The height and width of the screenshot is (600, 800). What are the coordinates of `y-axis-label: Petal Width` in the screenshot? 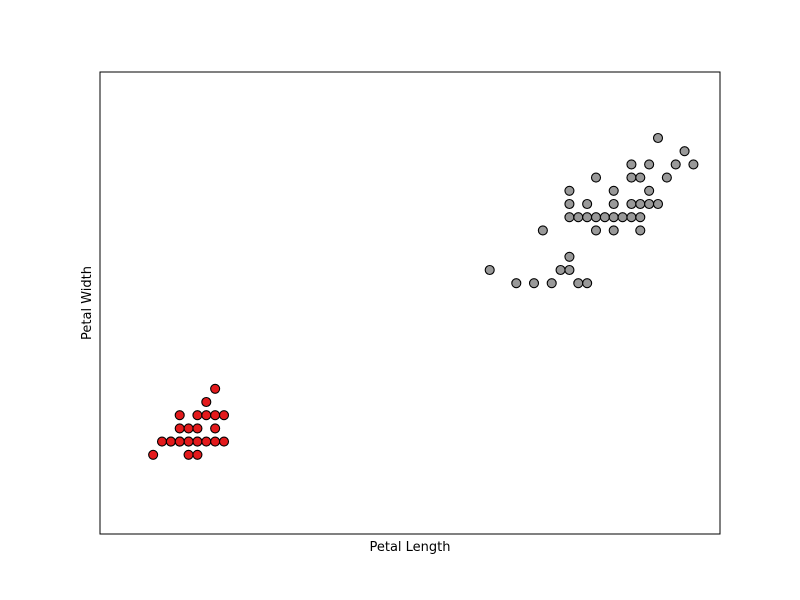 It's located at (87, 303).